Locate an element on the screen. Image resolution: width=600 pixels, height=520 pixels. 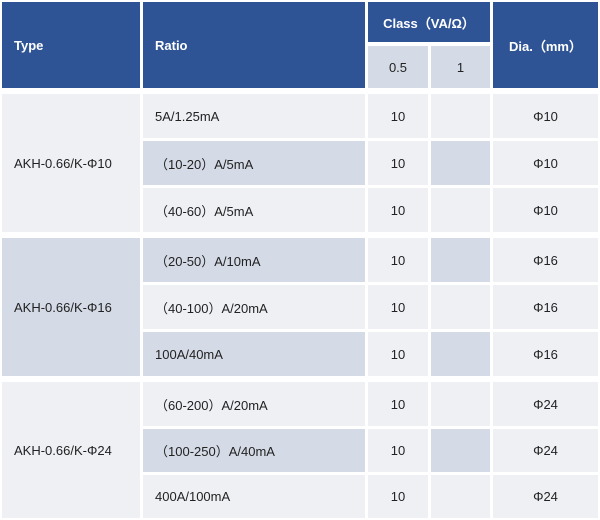
ratio-cell: （40-100）A/20mA is located at coordinates (254, 307).